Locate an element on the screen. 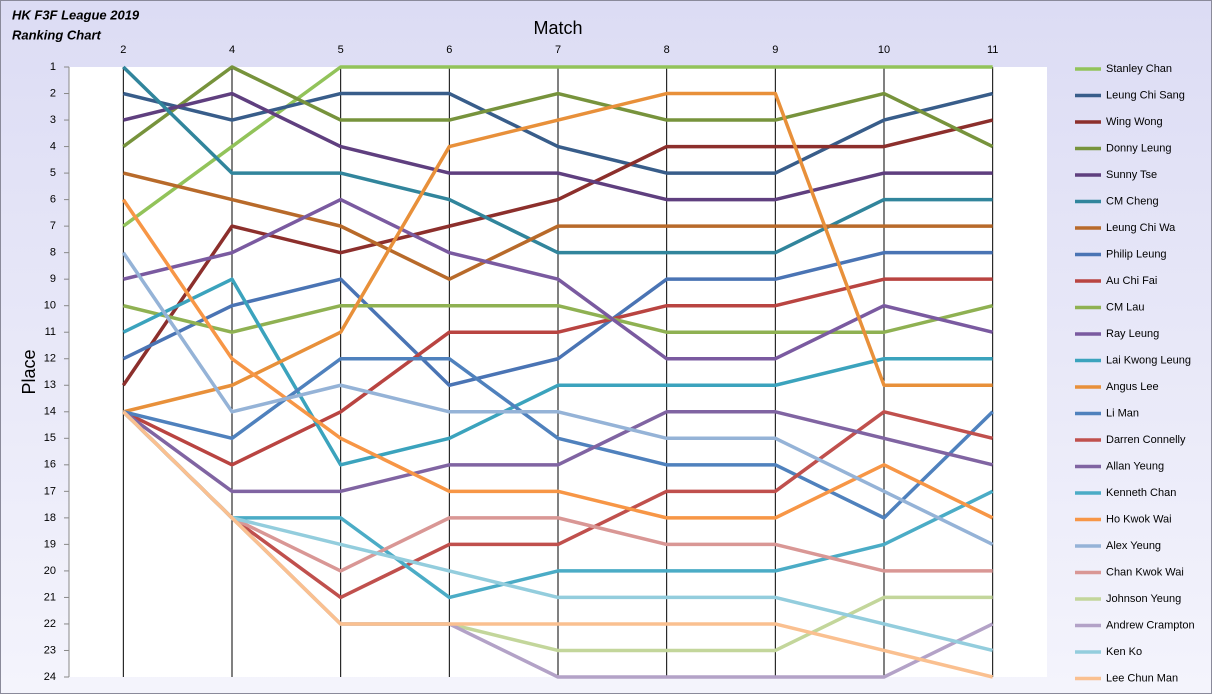 The width and height of the screenshot is (1212, 699). legend-label: Ray Leung is located at coordinates (1132, 334).